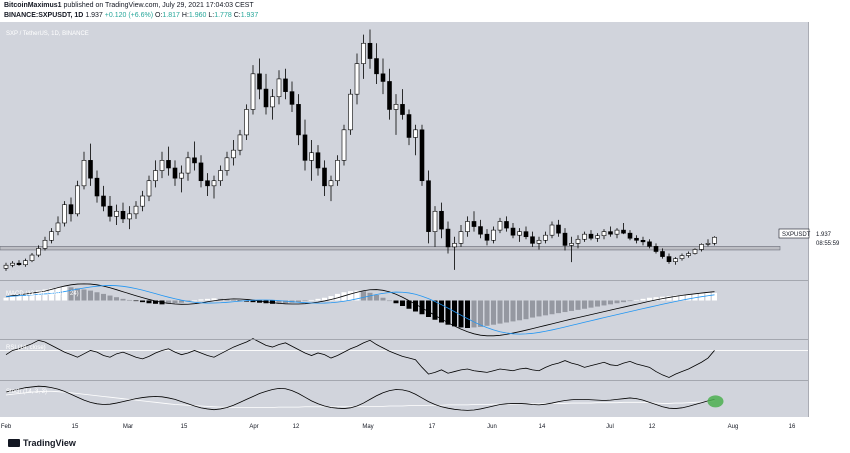 This screenshot has height=453, width=850. What do you see at coordinates (42, 443) in the screenshot?
I see `tradingview-logo: TradingView` at bounding box center [42, 443].